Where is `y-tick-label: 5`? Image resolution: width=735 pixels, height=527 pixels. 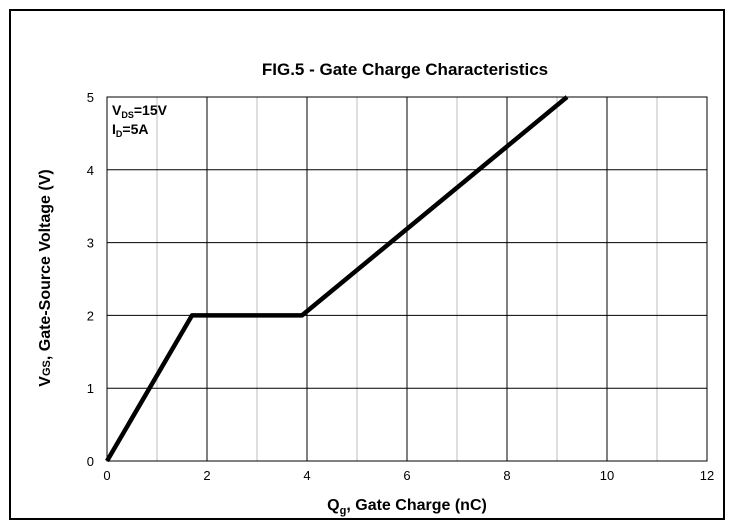
y-tick-label: 5 is located at coordinates (90, 97).